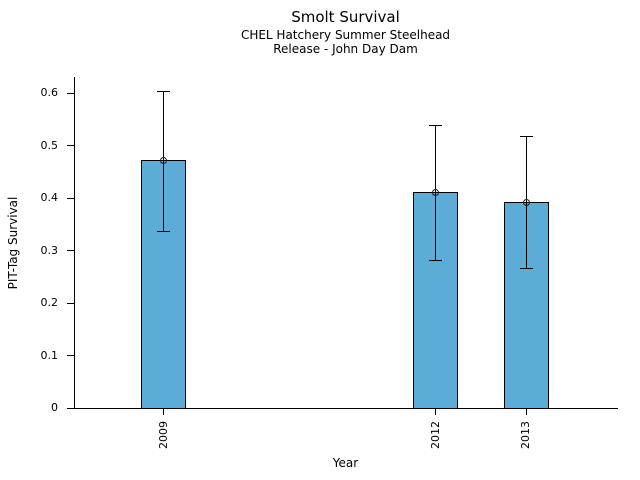 The width and height of the screenshot is (640, 480). Describe the element at coordinates (49, 250) in the screenshot. I see `y-tick-label: 0.3` at that location.